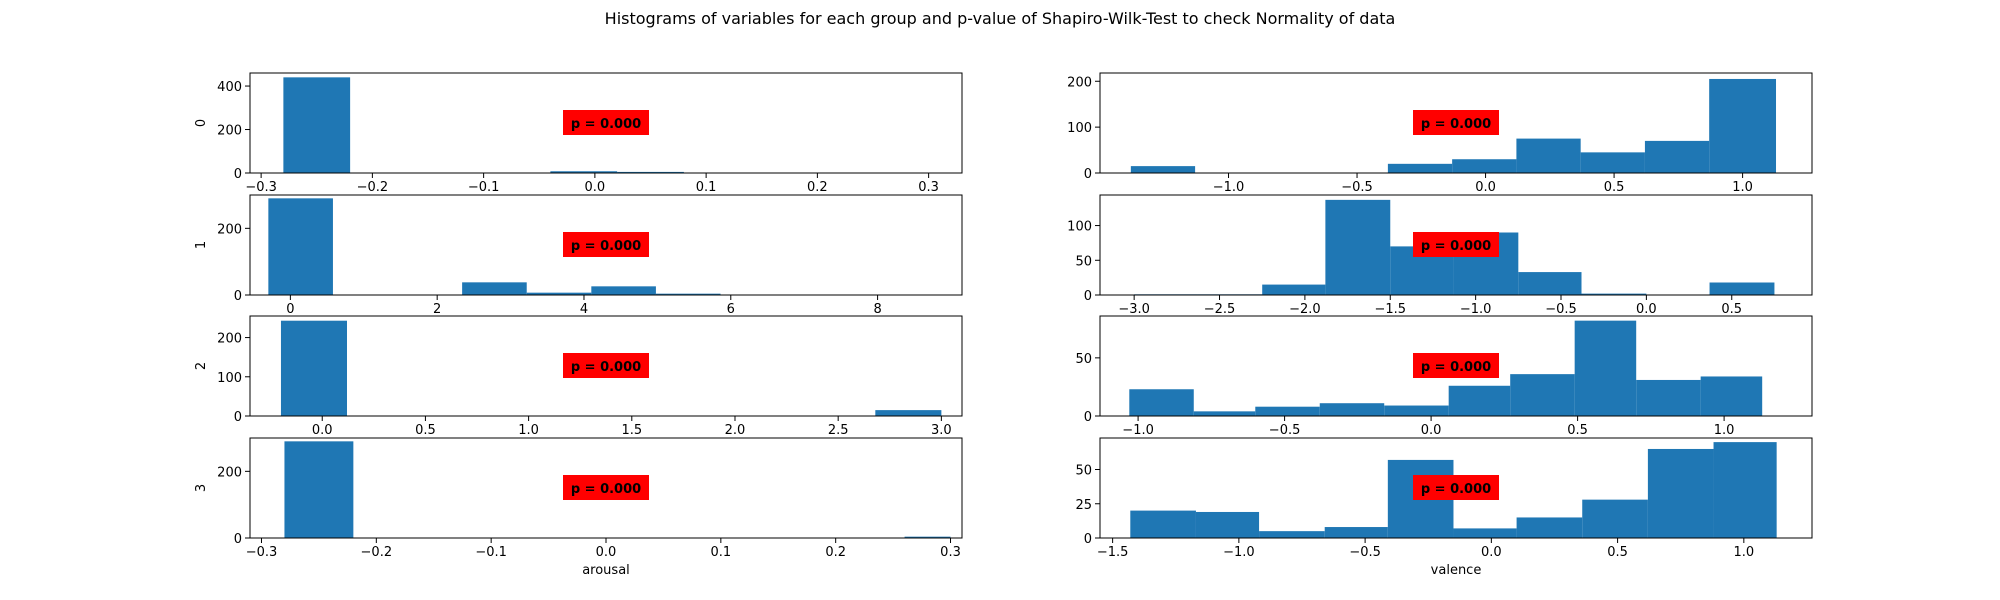  I want to click on x-tick-label: −0.1, so click(491, 552).